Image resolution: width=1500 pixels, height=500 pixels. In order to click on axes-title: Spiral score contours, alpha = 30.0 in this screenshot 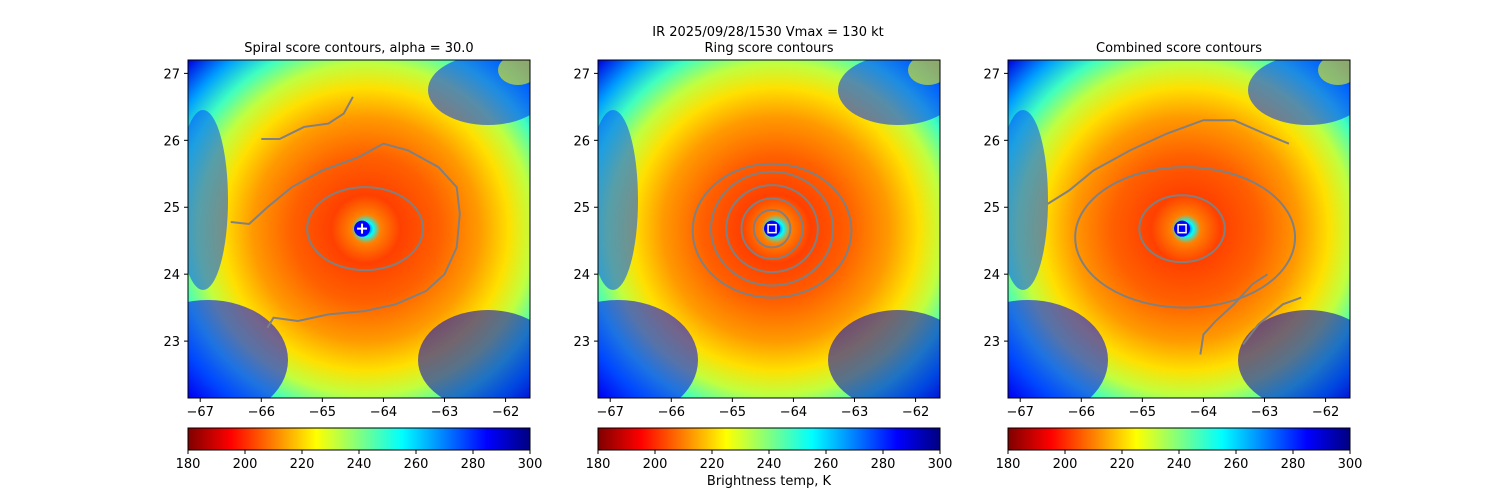, I will do `click(358, 48)`.